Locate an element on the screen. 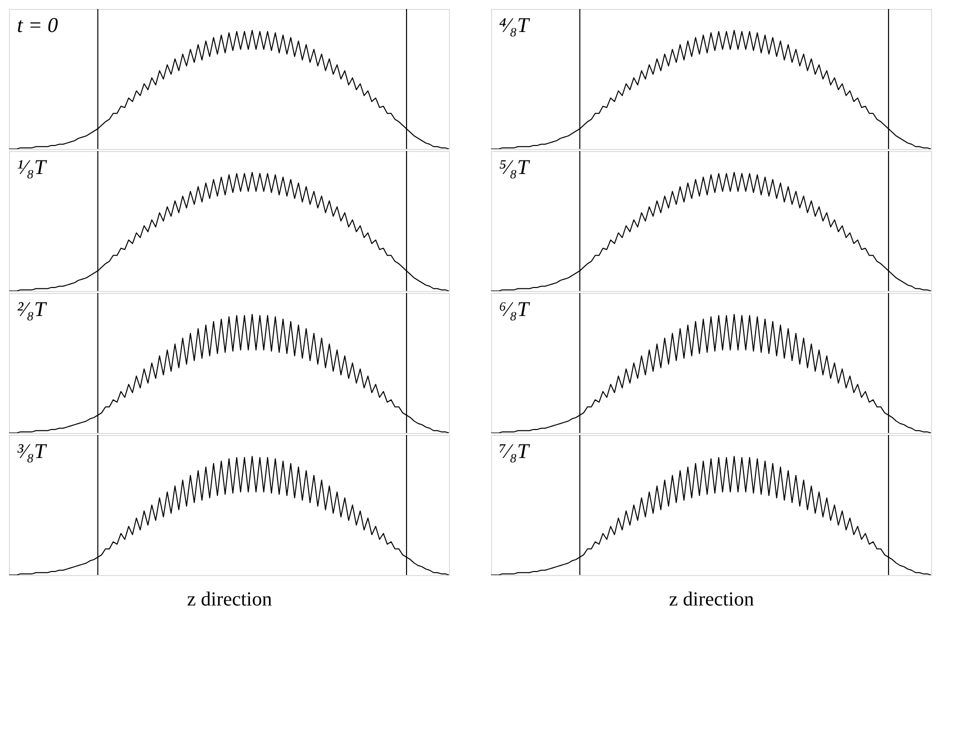 The image size is (963, 738). chart-title: ³⁄₈T is located at coordinates (32, 451).